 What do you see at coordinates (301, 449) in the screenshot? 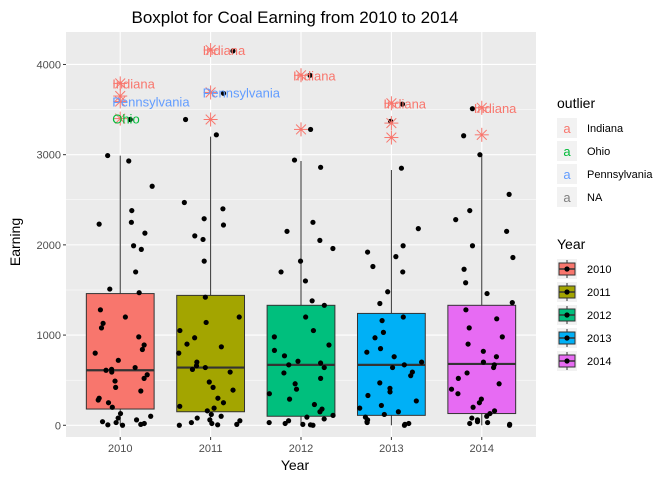
I see `x-tick-label: 2012` at bounding box center [301, 449].